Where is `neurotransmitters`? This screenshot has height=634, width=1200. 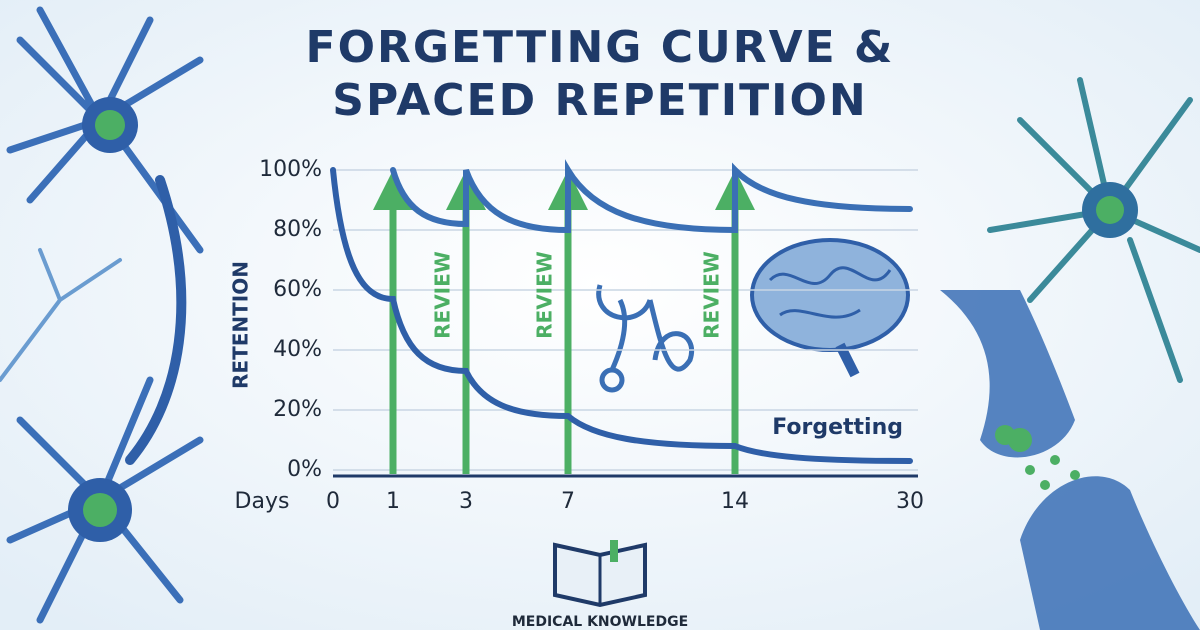
neurotransmitters is located at coordinates (1037, 457).